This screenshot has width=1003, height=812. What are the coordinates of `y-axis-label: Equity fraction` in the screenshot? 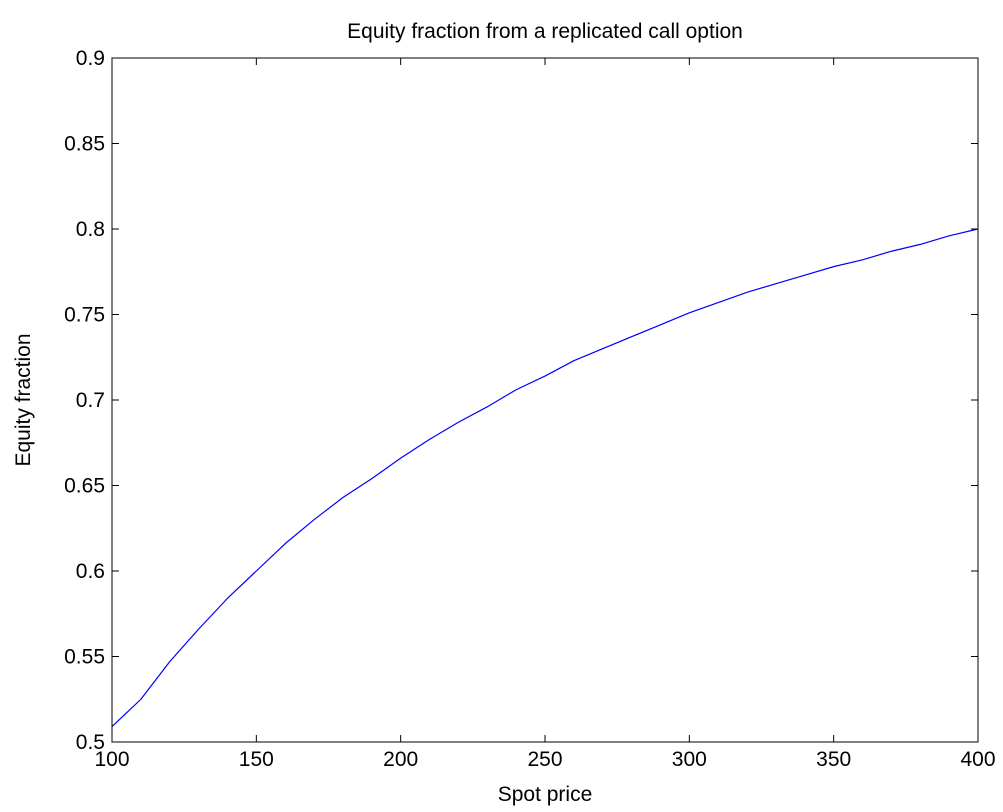 It's located at (23, 399).